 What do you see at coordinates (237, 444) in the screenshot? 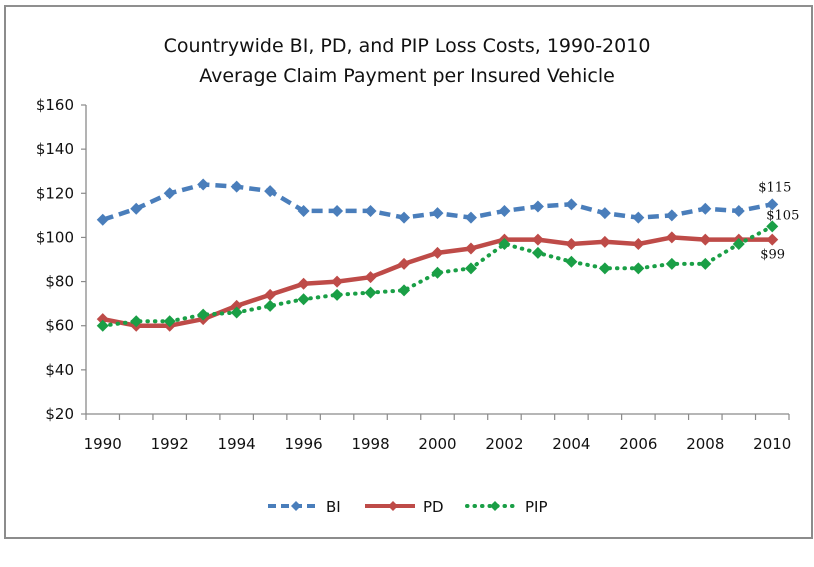
I see `x-tick-label: 1994` at bounding box center [237, 444].